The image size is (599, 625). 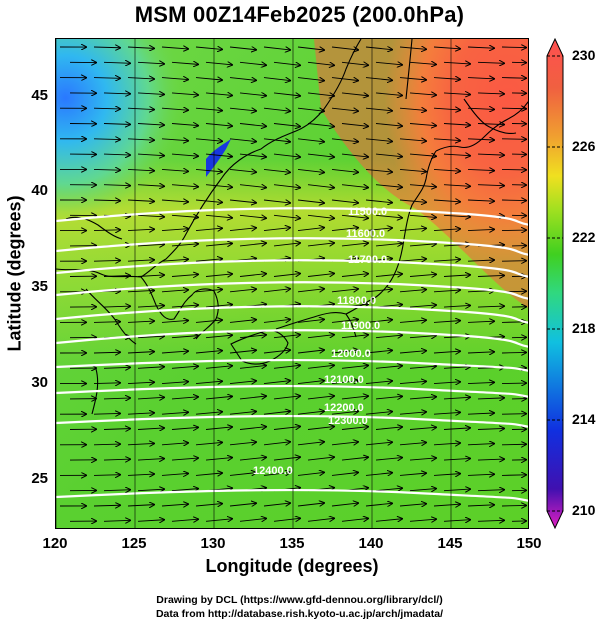 I want to click on colorbar-tick-label: 226, so click(x=584, y=146).